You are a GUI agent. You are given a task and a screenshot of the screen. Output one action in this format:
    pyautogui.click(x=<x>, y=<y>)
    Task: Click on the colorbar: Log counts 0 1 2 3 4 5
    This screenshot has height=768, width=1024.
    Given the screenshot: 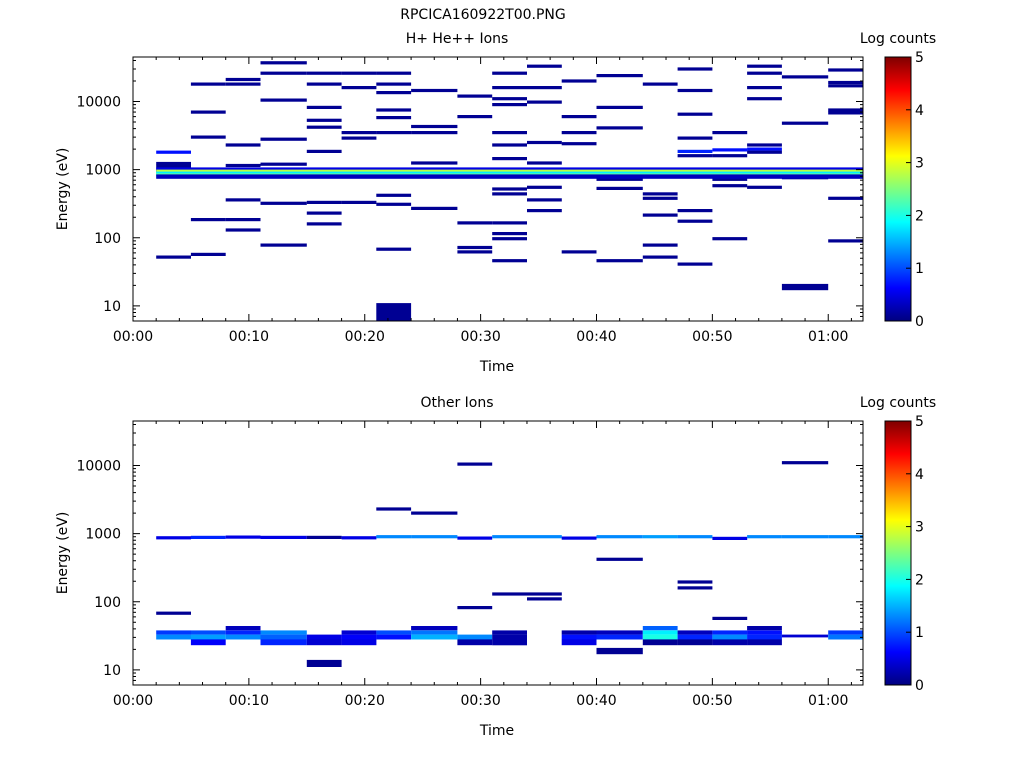 What is the action you would take?
    pyautogui.click(x=898, y=544)
    